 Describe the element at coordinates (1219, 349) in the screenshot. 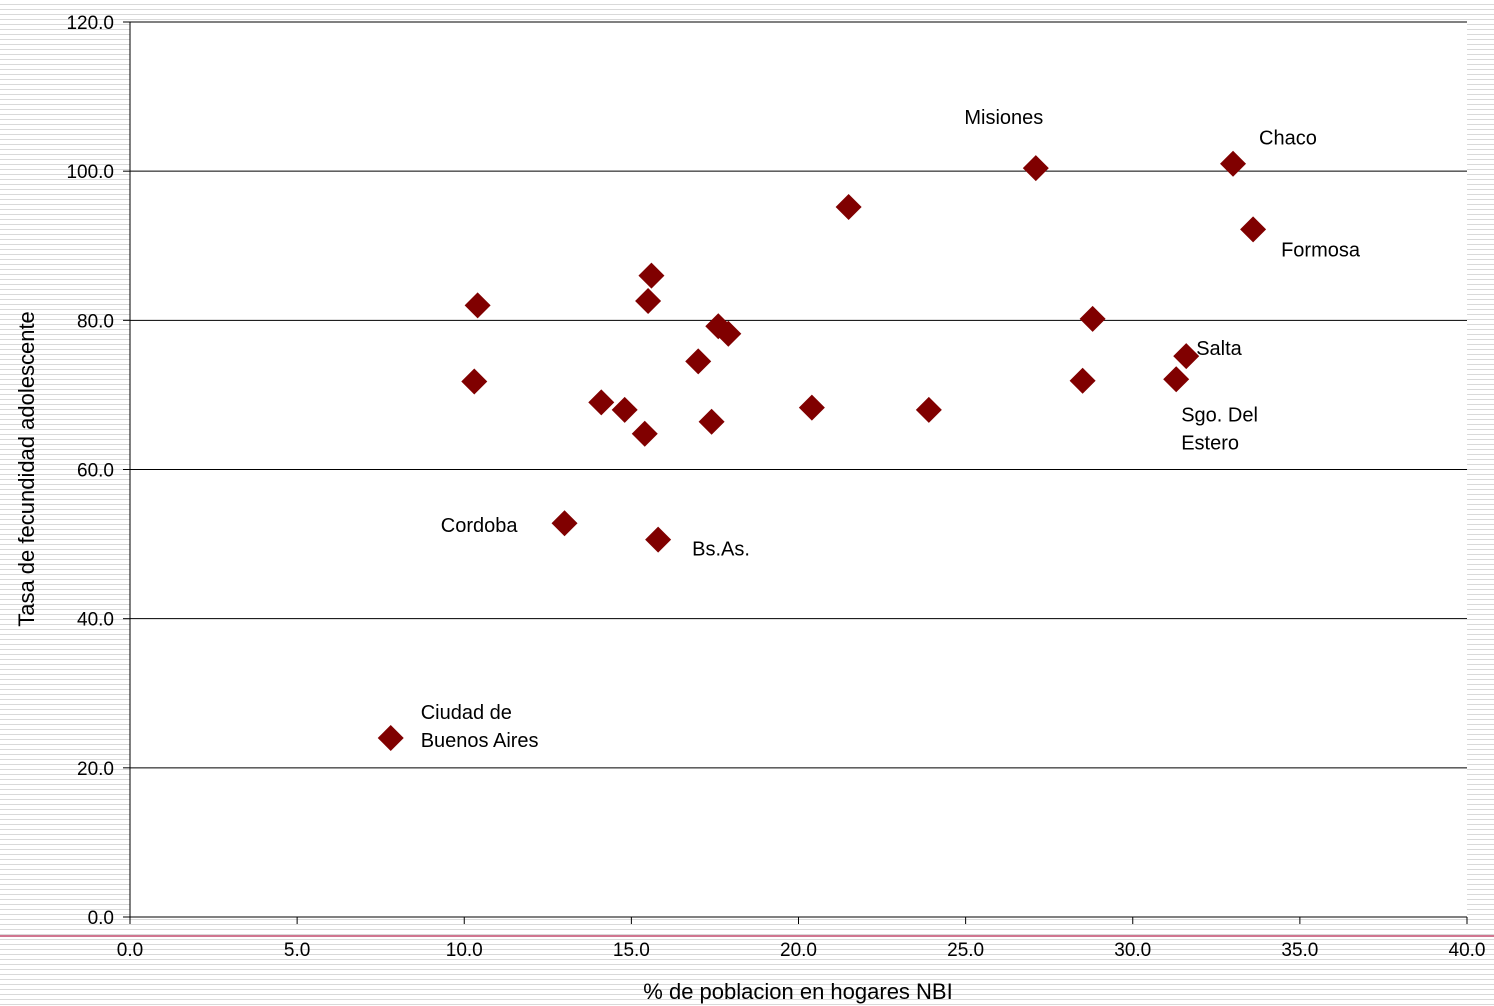

I see `point-label: Salta` at that location.